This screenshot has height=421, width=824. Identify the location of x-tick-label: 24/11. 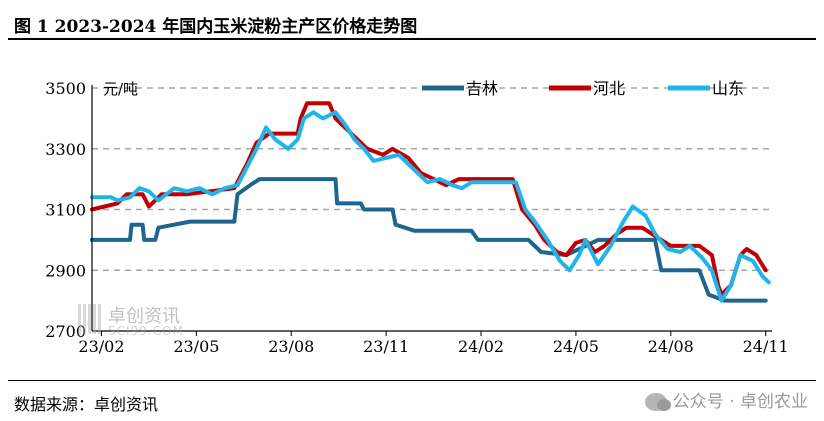
(766, 346).